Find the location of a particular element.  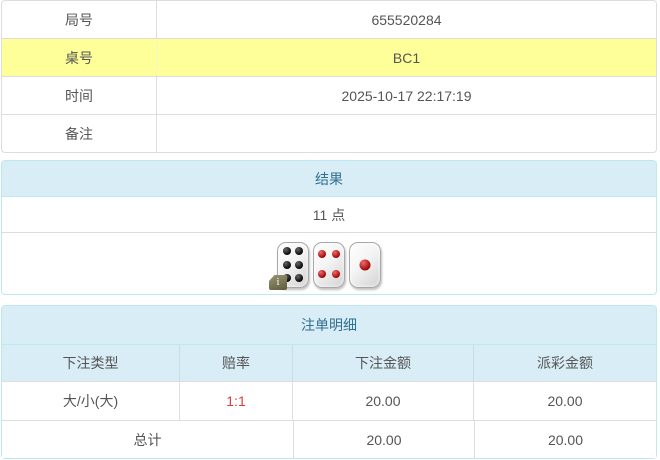

bet-row: 大/小(大) 1:1 20.00 20.00 is located at coordinates (329, 400).